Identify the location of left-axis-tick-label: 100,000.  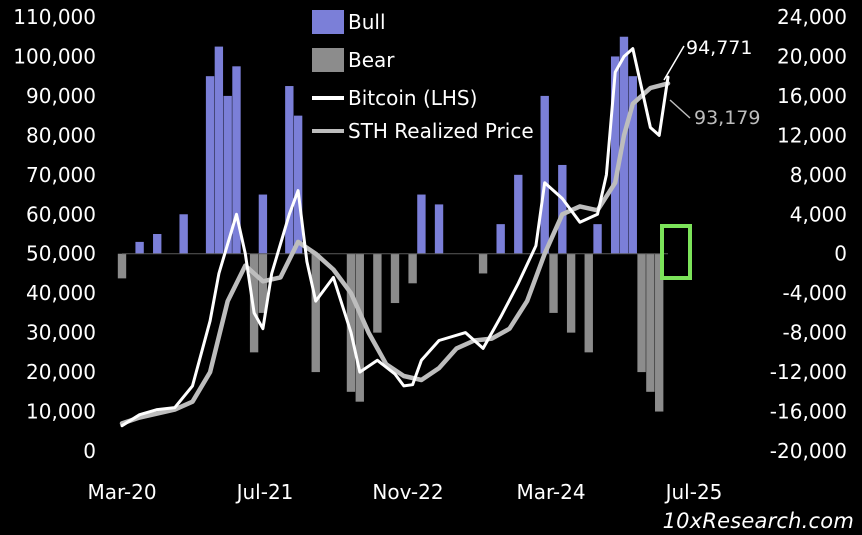
(54, 56).